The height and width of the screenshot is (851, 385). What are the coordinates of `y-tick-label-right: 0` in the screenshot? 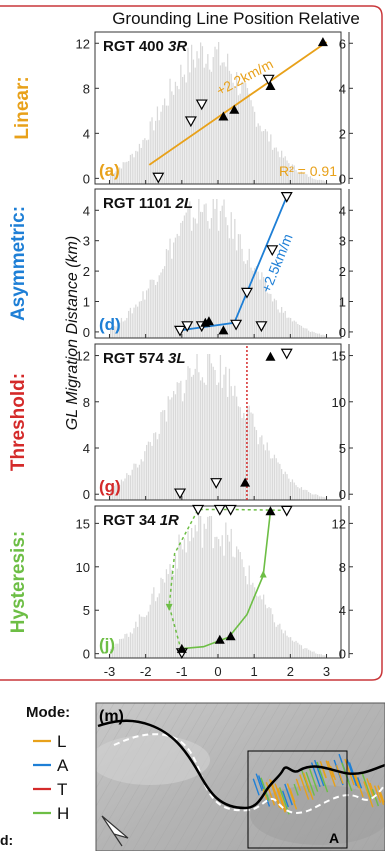 It's located at (342, 178).